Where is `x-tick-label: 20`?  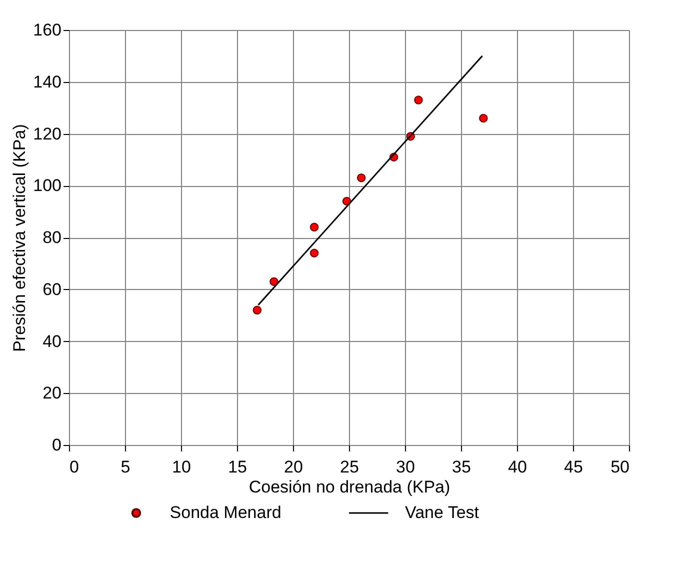
x-tick-label: 20 is located at coordinates (293, 467).